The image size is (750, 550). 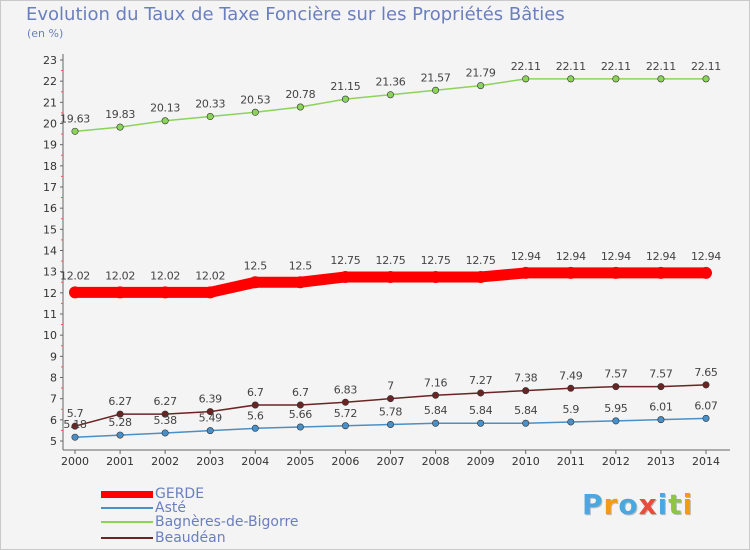 I want to click on x-tick-label: 2013, so click(x=661, y=461).